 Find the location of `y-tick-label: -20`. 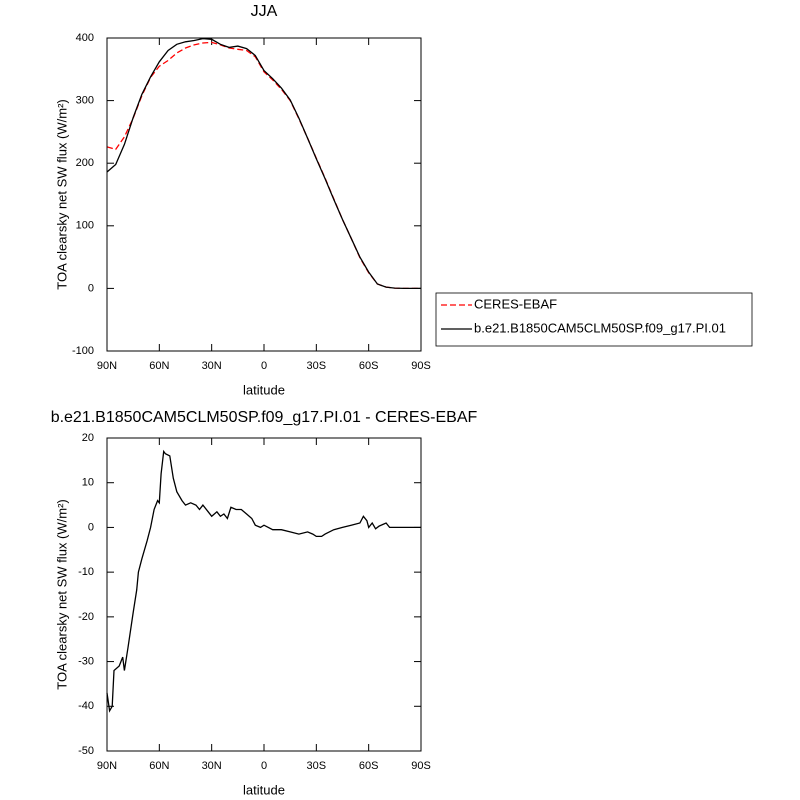

y-tick-label: -20 is located at coordinates (86, 617).